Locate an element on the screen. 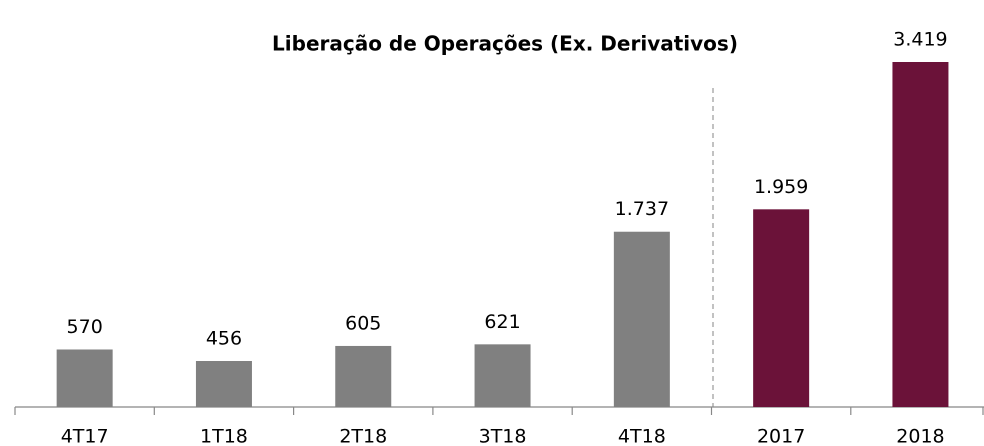 This screenshot has width=984, height=446. value-label: 1.959 is located at coordinates (781, 187).